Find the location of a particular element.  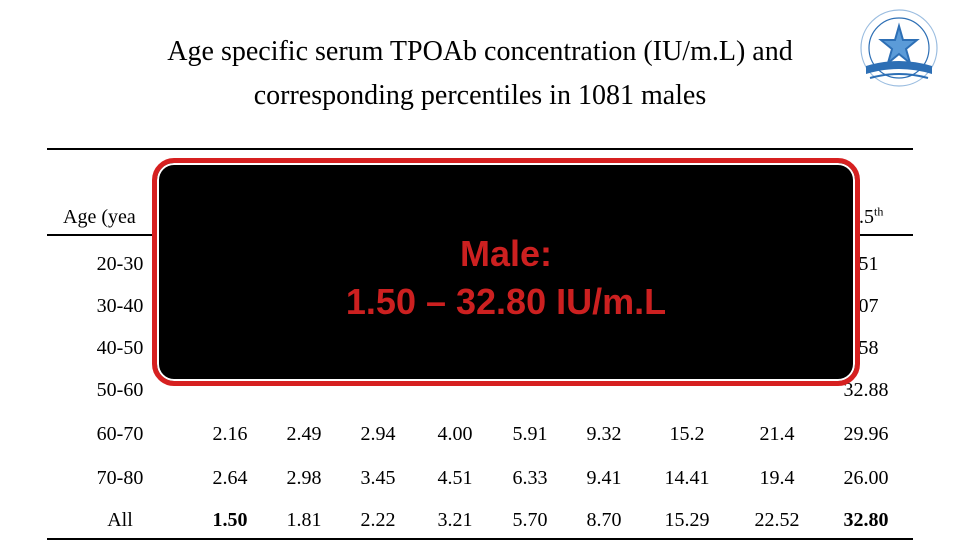

table-cell-value: 6.33 is located at coordinates (530, 478).